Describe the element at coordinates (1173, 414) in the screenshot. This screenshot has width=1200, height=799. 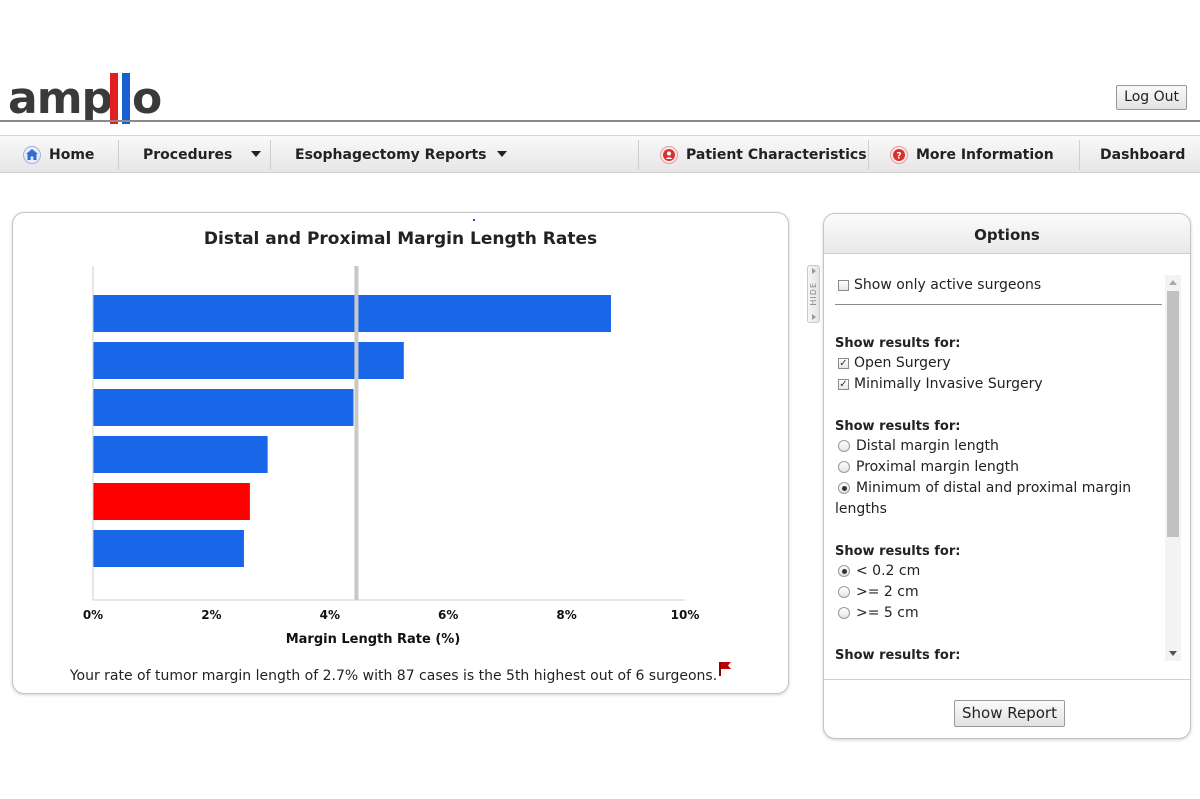
I see `scroll-thumb` at that location.